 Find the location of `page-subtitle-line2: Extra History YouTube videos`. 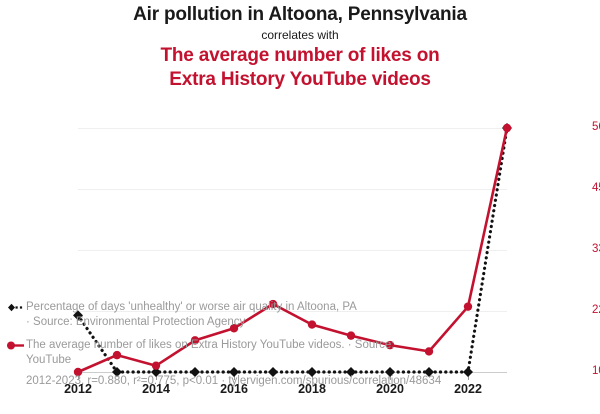

page-subtitle-line2: Extra History YouTube videos is located at coordinates (300, 79).